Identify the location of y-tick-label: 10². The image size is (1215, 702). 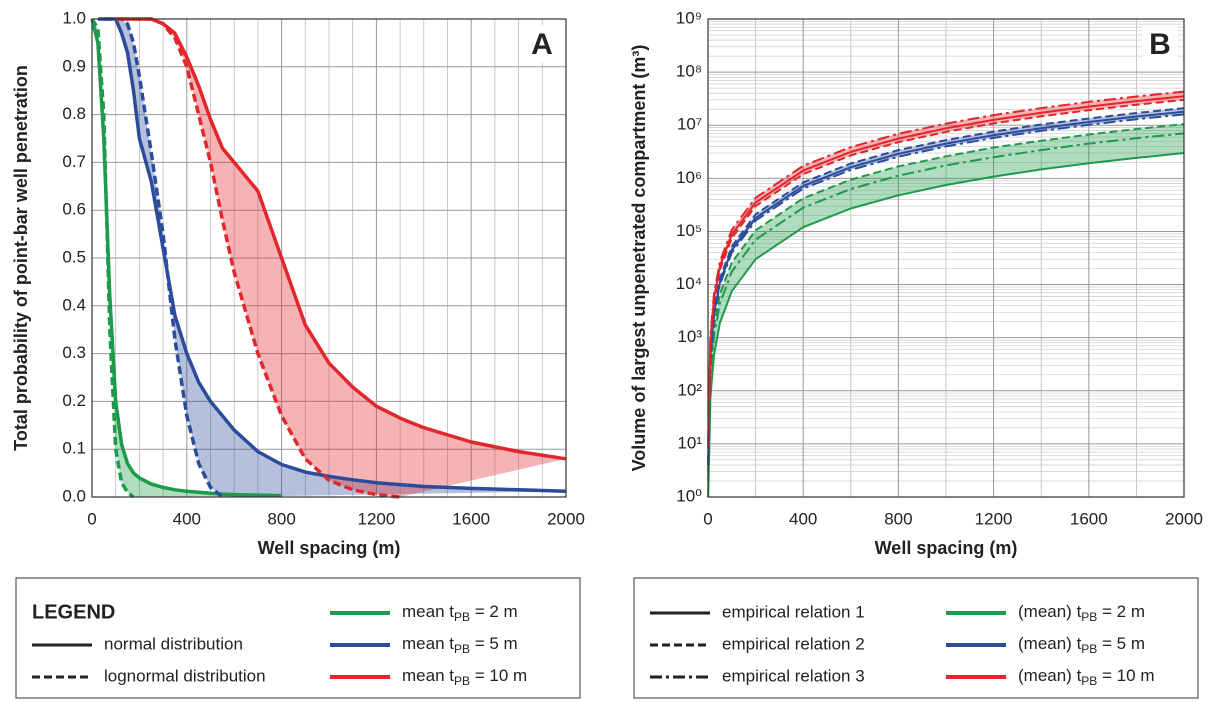
(689, 389).